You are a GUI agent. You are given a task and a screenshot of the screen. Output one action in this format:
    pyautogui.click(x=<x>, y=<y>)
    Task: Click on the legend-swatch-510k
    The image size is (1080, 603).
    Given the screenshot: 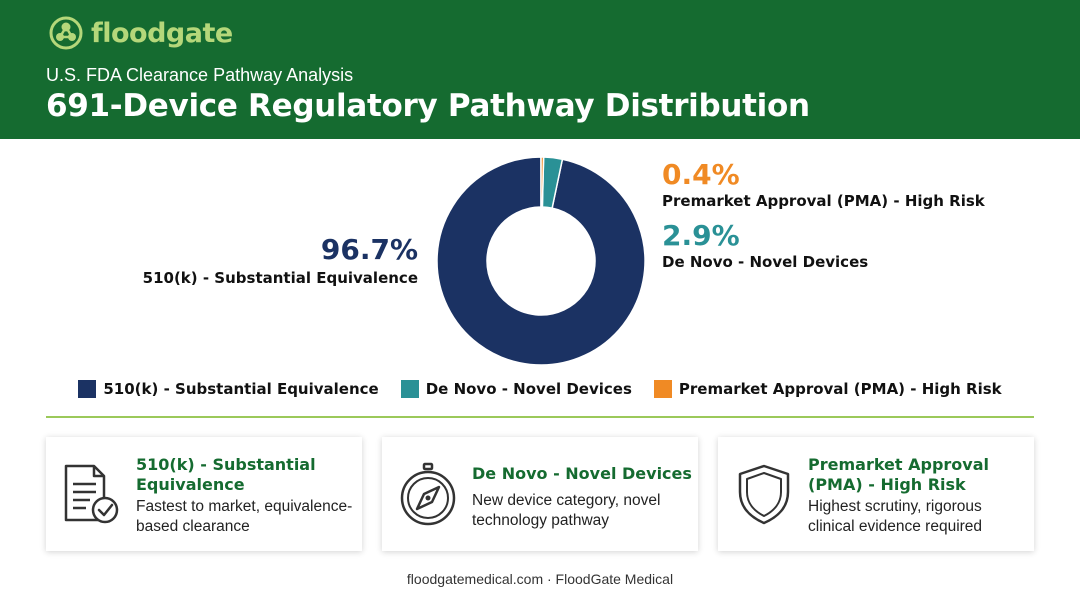 What is the action you would take?
    pyautogui.click(x=87, y=389)
    